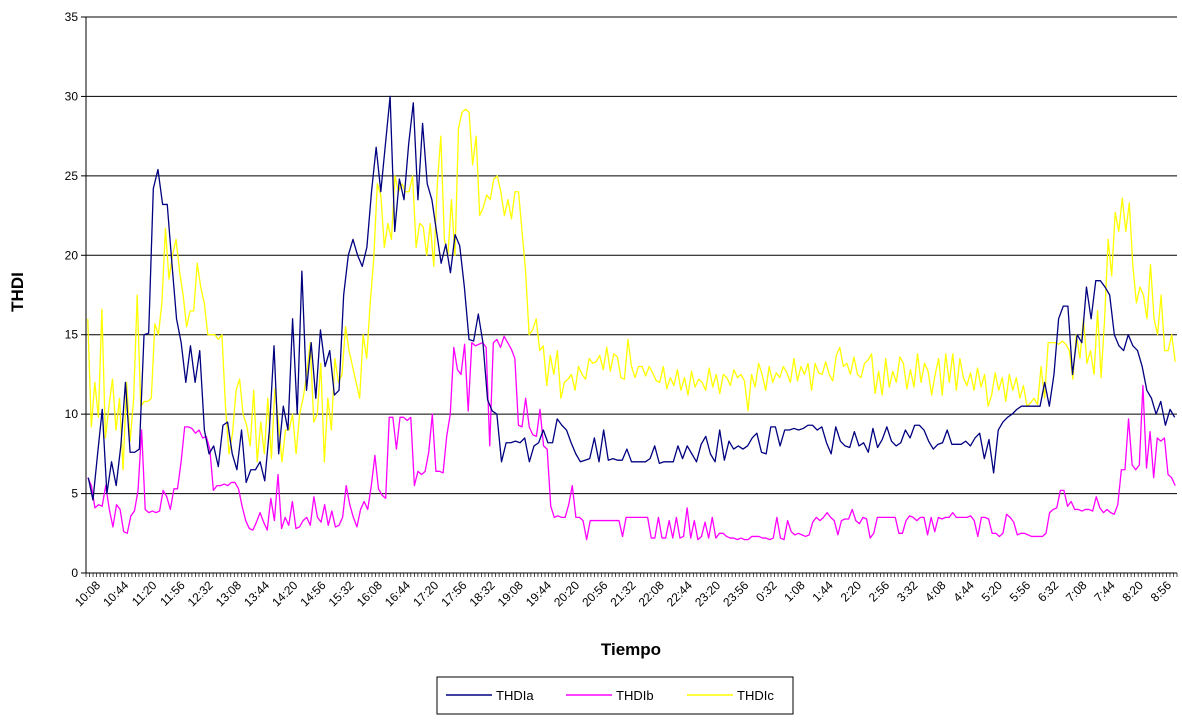  I want to click on x-tick-label: 14:20, so click(284, 593).